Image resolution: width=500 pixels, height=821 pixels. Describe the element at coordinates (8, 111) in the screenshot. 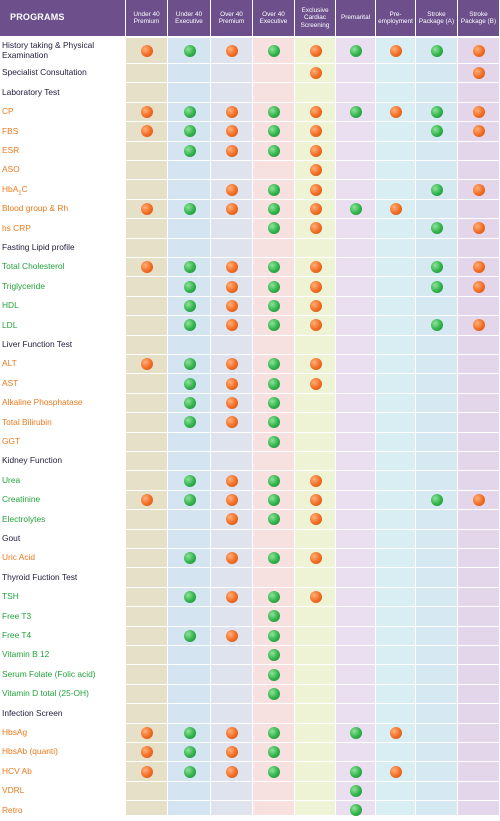

I see `row-label-text: CP` at that location.